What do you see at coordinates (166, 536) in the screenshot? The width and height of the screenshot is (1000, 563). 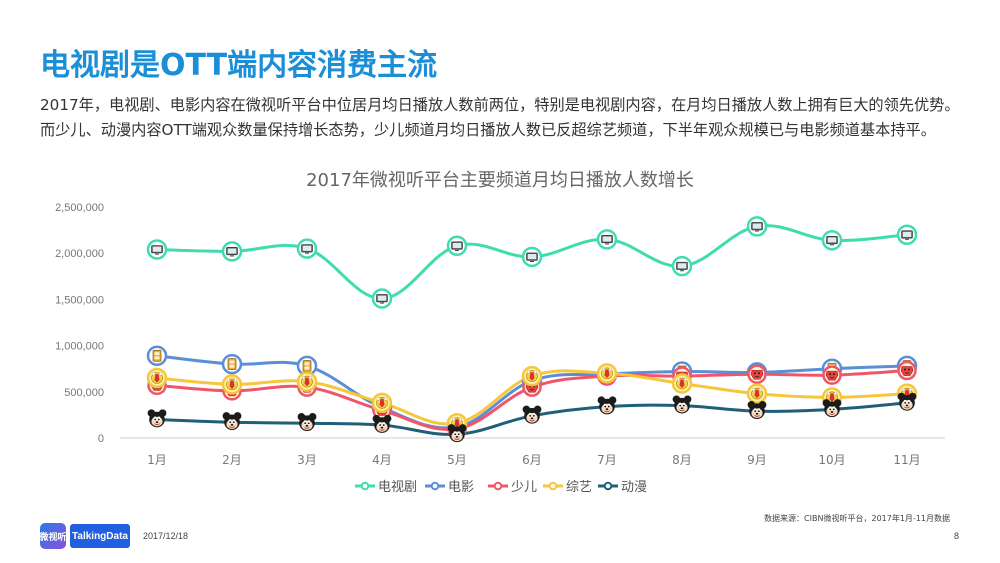 I see `footer-date: 2017/12/18` at bounding box center [166, 536].